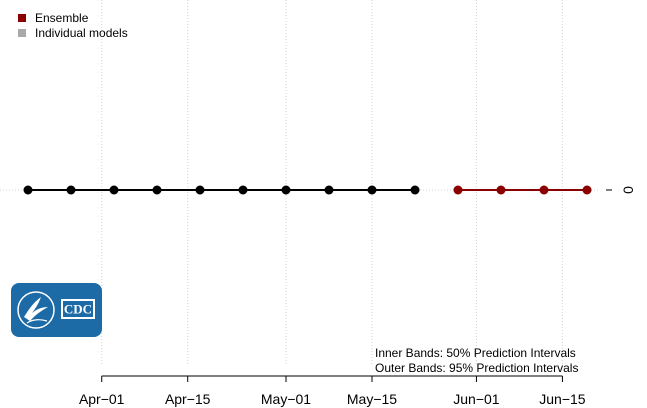 This screenshot has width=647, height=408. What do you see at coordinates (372, 399) in the screenshot?
I see `x-tick-label: May−15` at bounding box center [372, 399].